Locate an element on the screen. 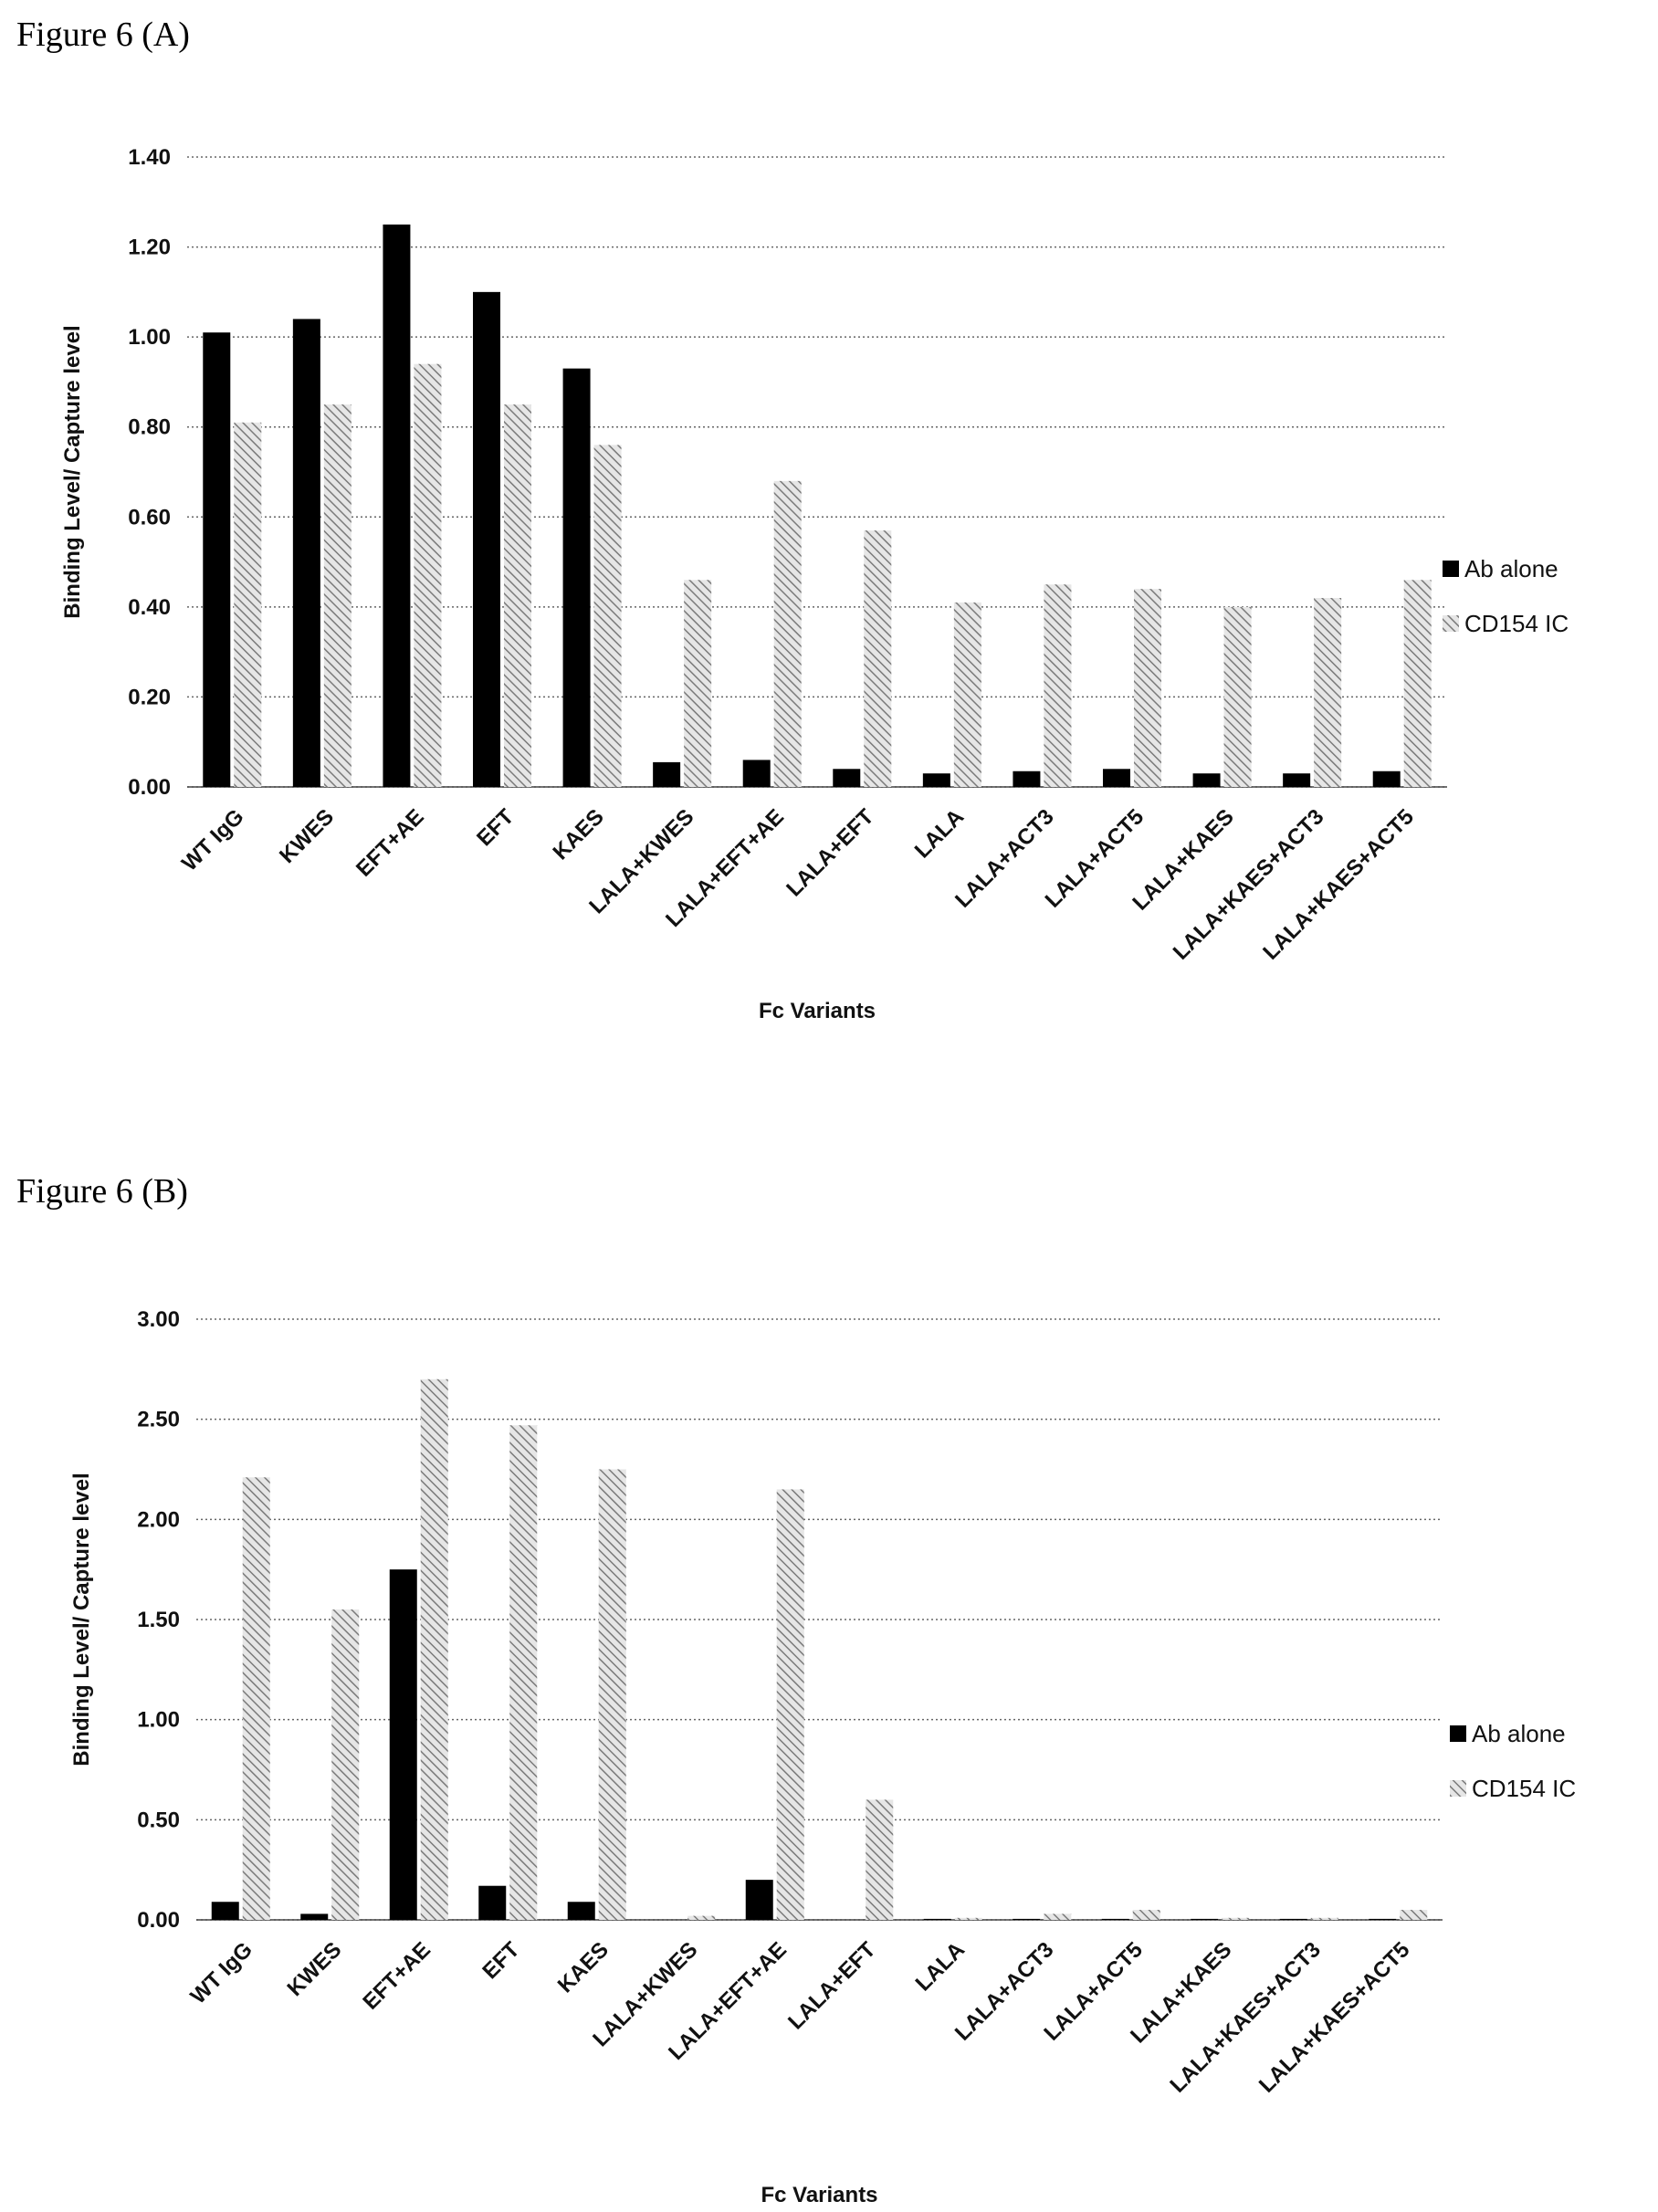 The height and width of the screenshot is (2212, 1658). y-tick-label: 0.40 is located at coordinates (149, 607).